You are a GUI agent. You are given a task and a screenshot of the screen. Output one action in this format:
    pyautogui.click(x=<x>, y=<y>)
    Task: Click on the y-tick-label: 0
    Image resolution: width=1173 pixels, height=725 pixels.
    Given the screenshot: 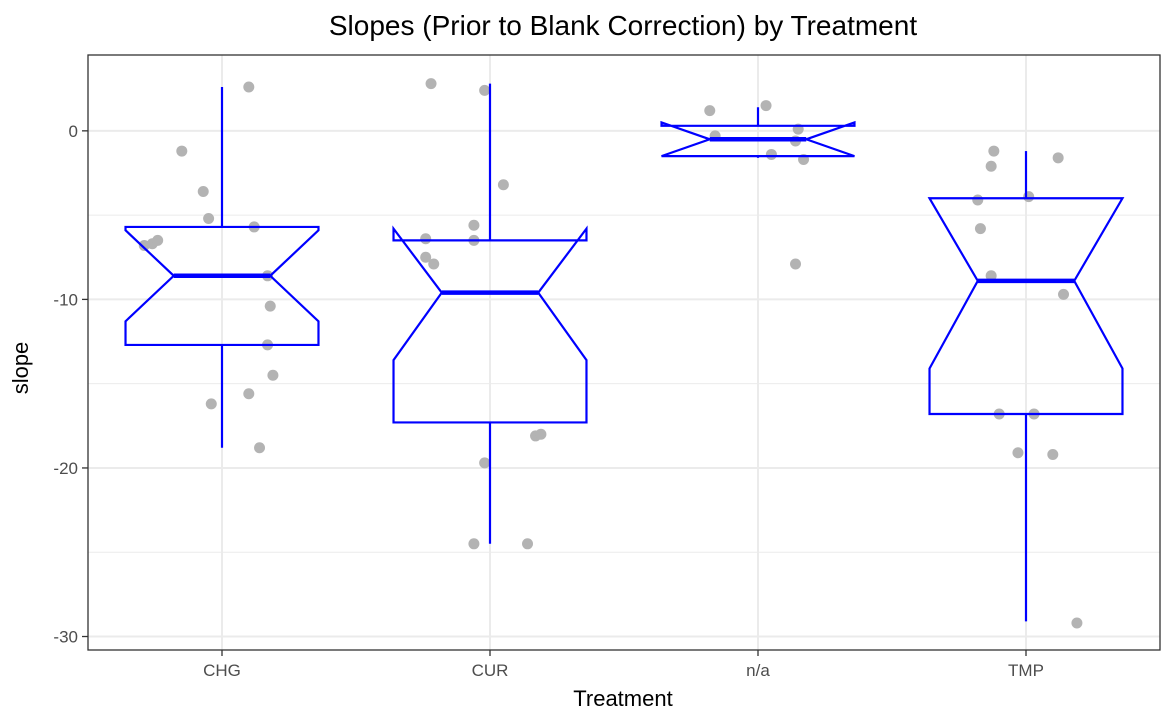 What is the action you would take?
    pyautogui.click(x=73, y=131)
    